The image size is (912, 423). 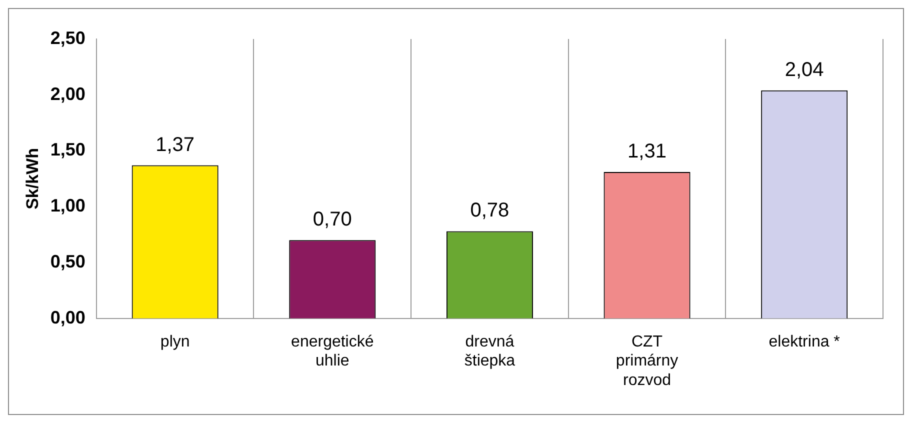 What do you see at coordinates (68, 206) in the screenshot?
I see `y-tick-label: 1,00` at bounding box center [68, 206].